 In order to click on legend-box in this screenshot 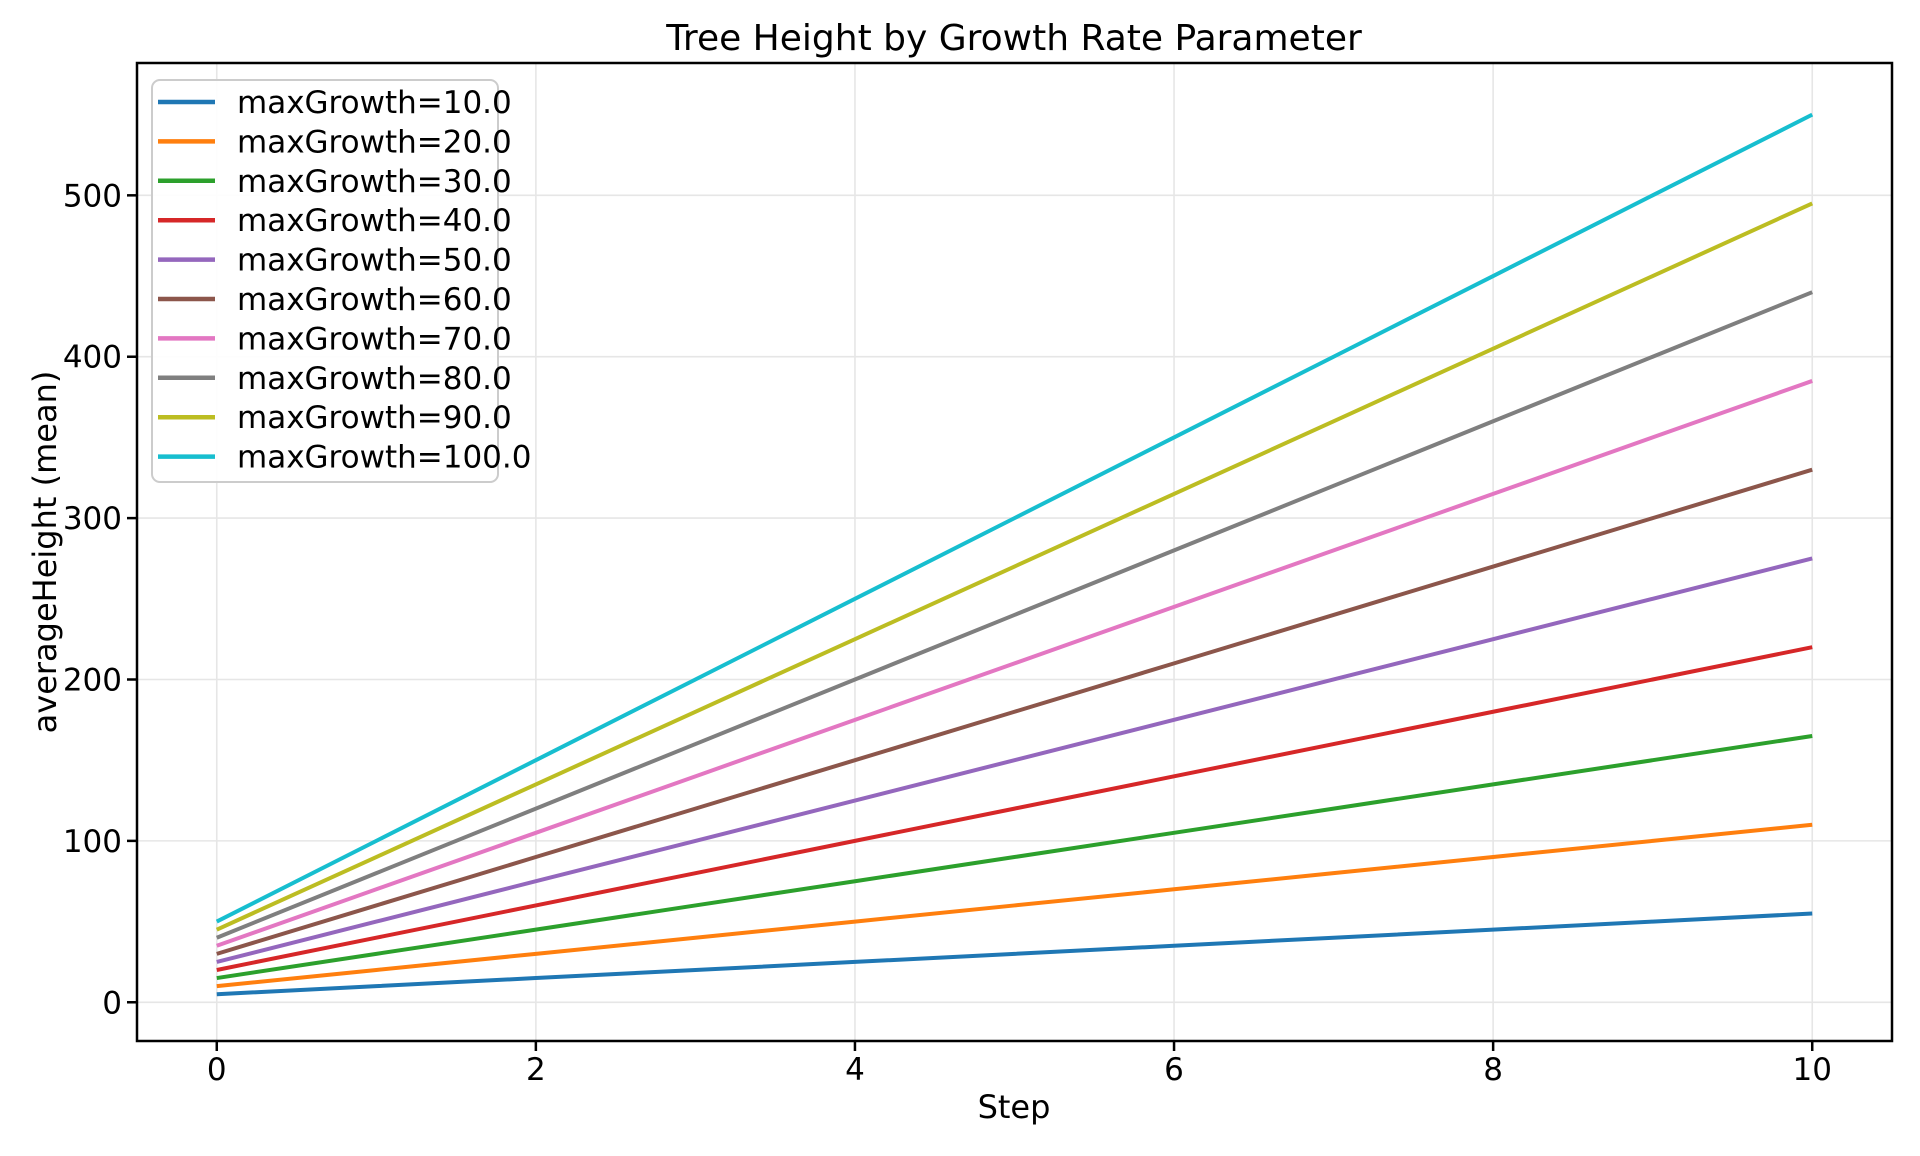, I will do `click(325, 281)`.